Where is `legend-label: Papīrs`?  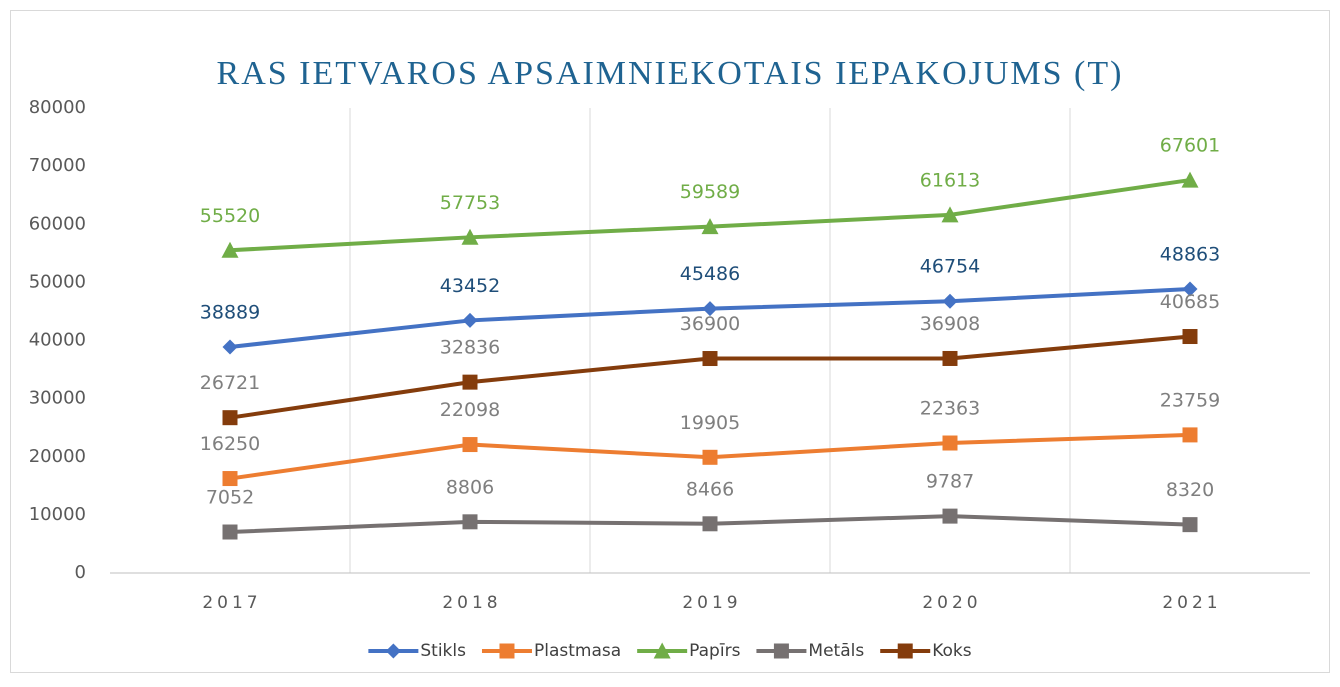 legend-label: Papīrs is located at coordinates (714, 651).